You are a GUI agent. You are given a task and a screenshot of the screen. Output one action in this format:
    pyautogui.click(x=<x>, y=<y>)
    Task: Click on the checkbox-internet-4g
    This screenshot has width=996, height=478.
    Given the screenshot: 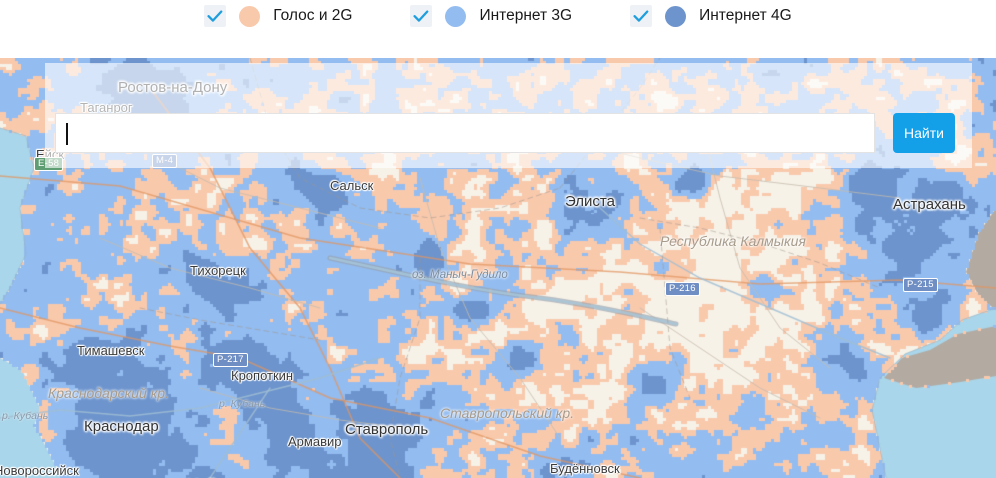 What is the action you would take?
    pyautogui.click(x=641, y=16)
    